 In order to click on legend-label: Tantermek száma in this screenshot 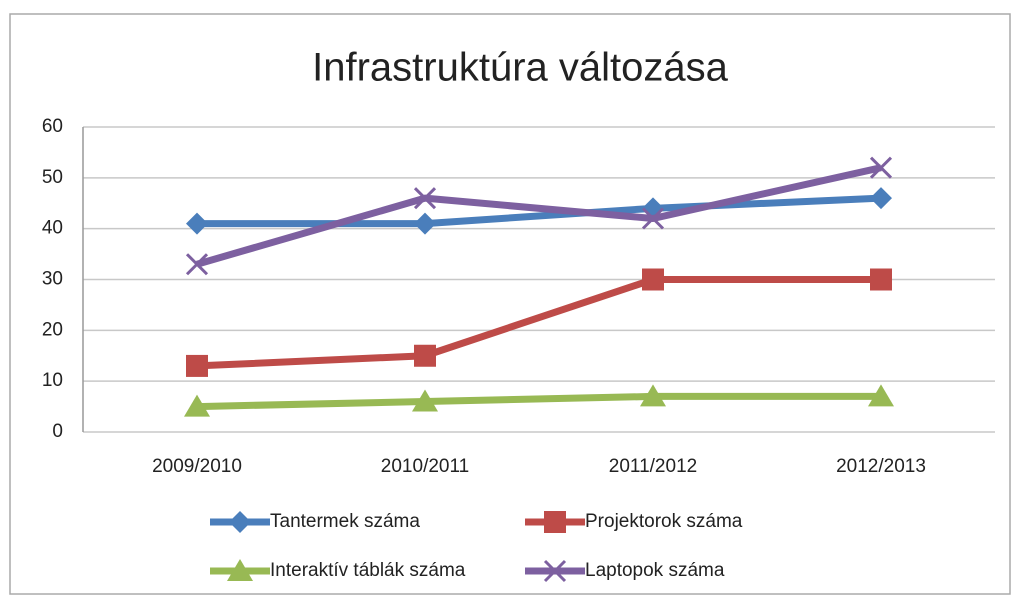, I will do `click(345, 521)`.